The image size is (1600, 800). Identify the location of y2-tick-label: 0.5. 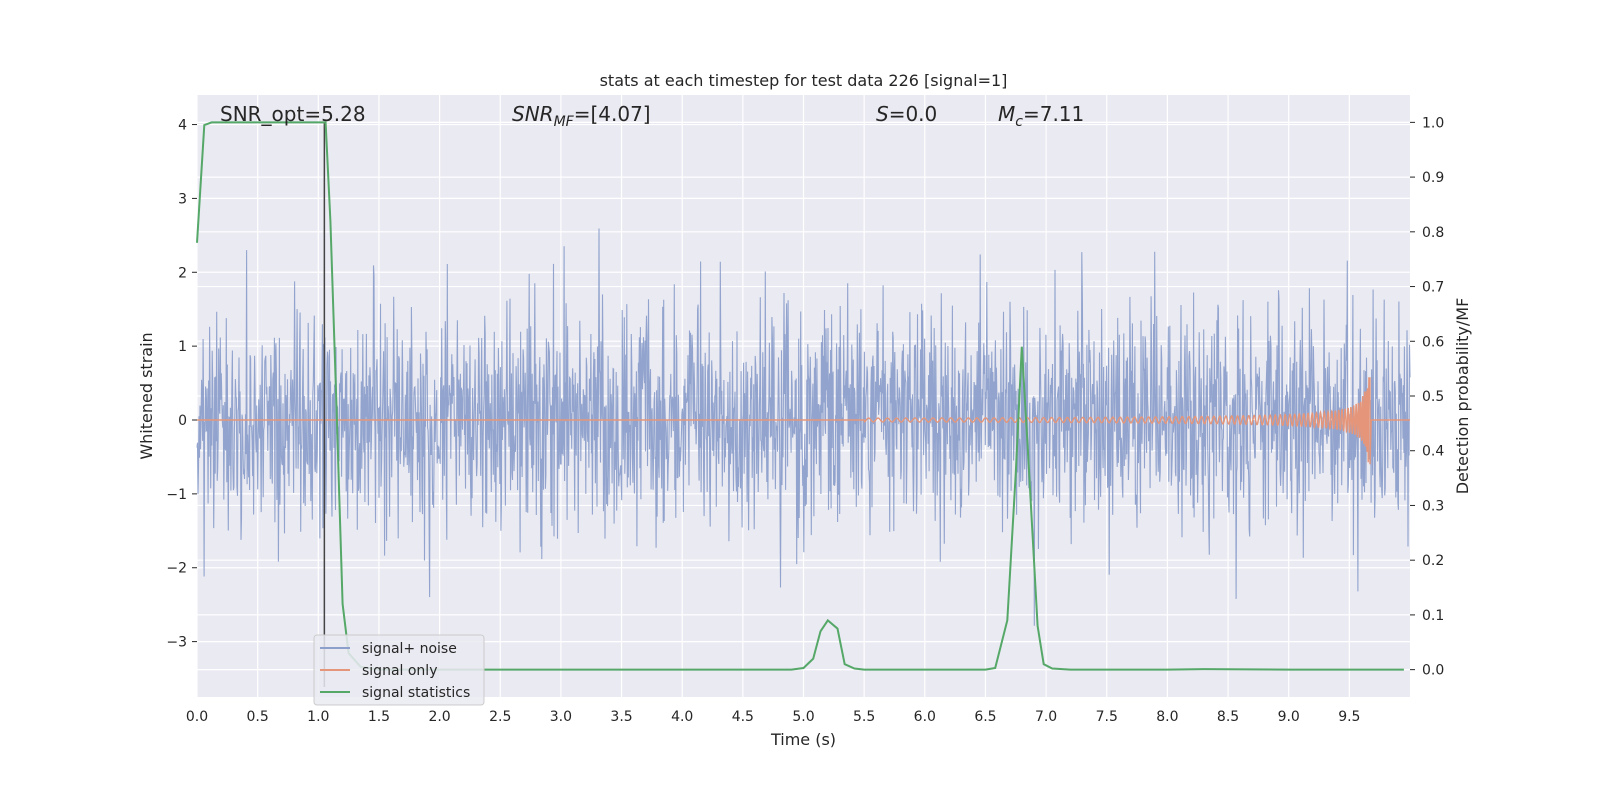
(1433, 397).